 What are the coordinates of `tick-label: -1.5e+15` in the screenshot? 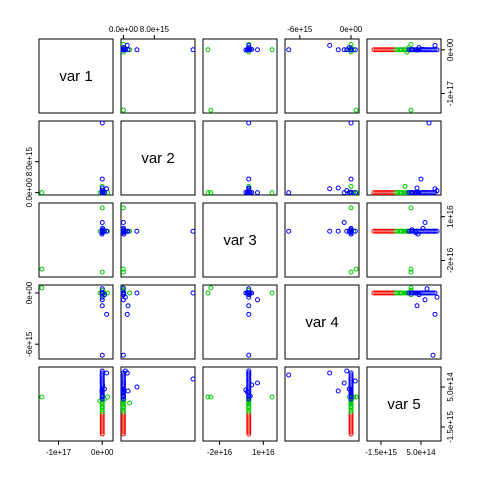 It's located at (381, 452).